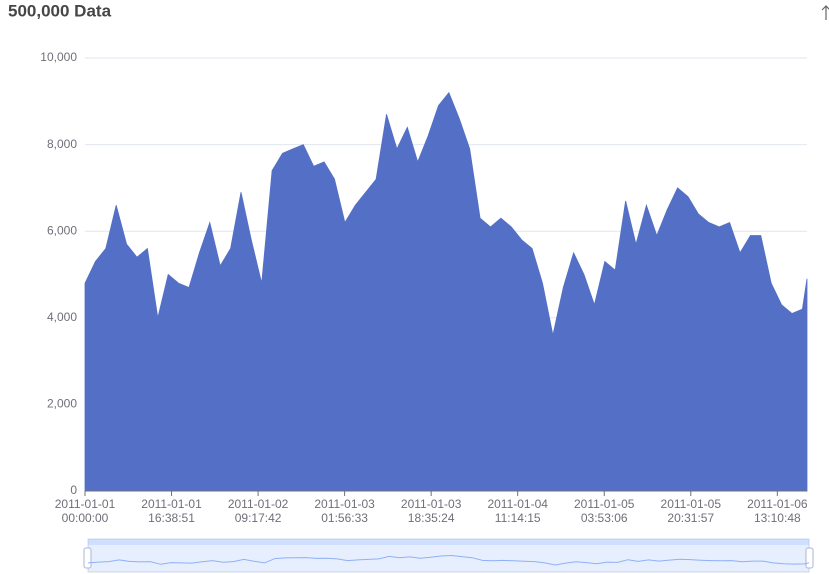 The height and width of the screenshot is (574, 829). I want to click on x-tick-label: 2011-01-05 03:53:06, so click(604, 511).